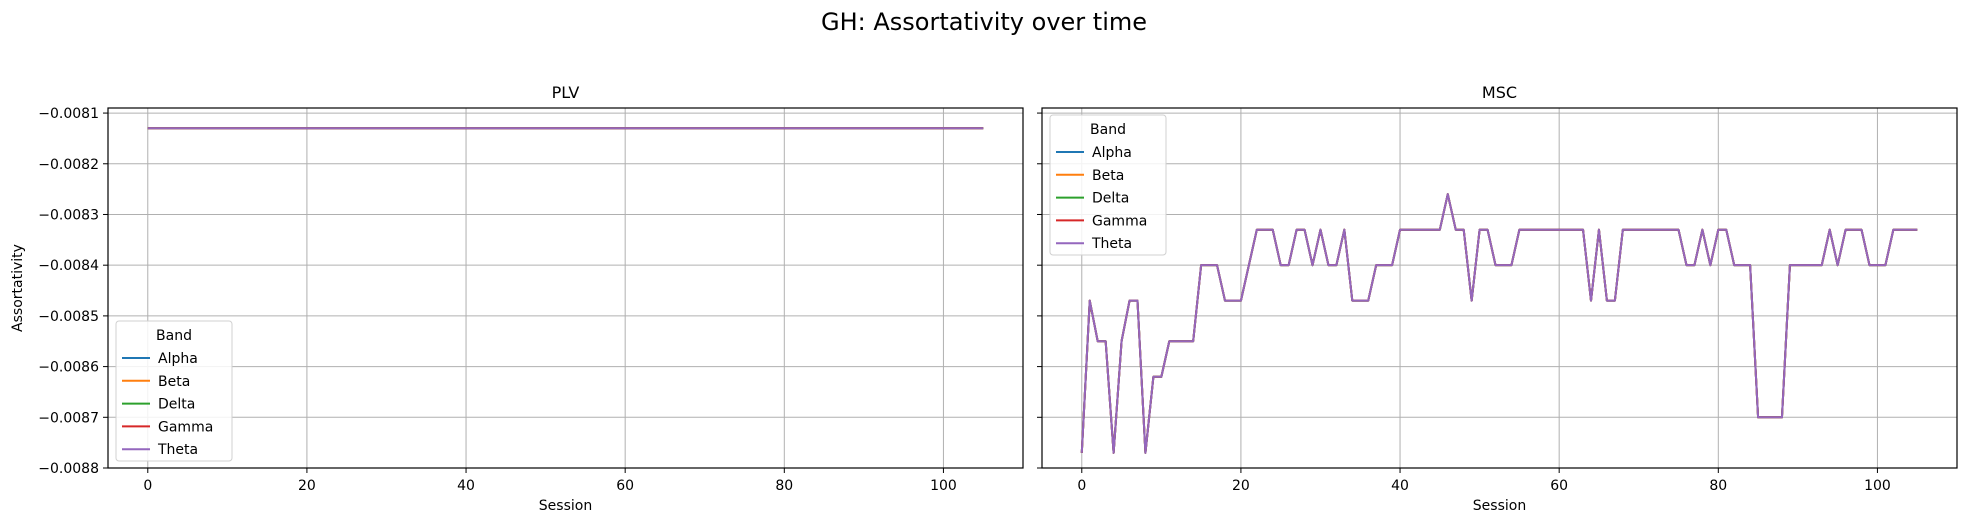 This screenshot has width=1968, height=528. I want to click on panel-title: MSC, so click(1499, 92).